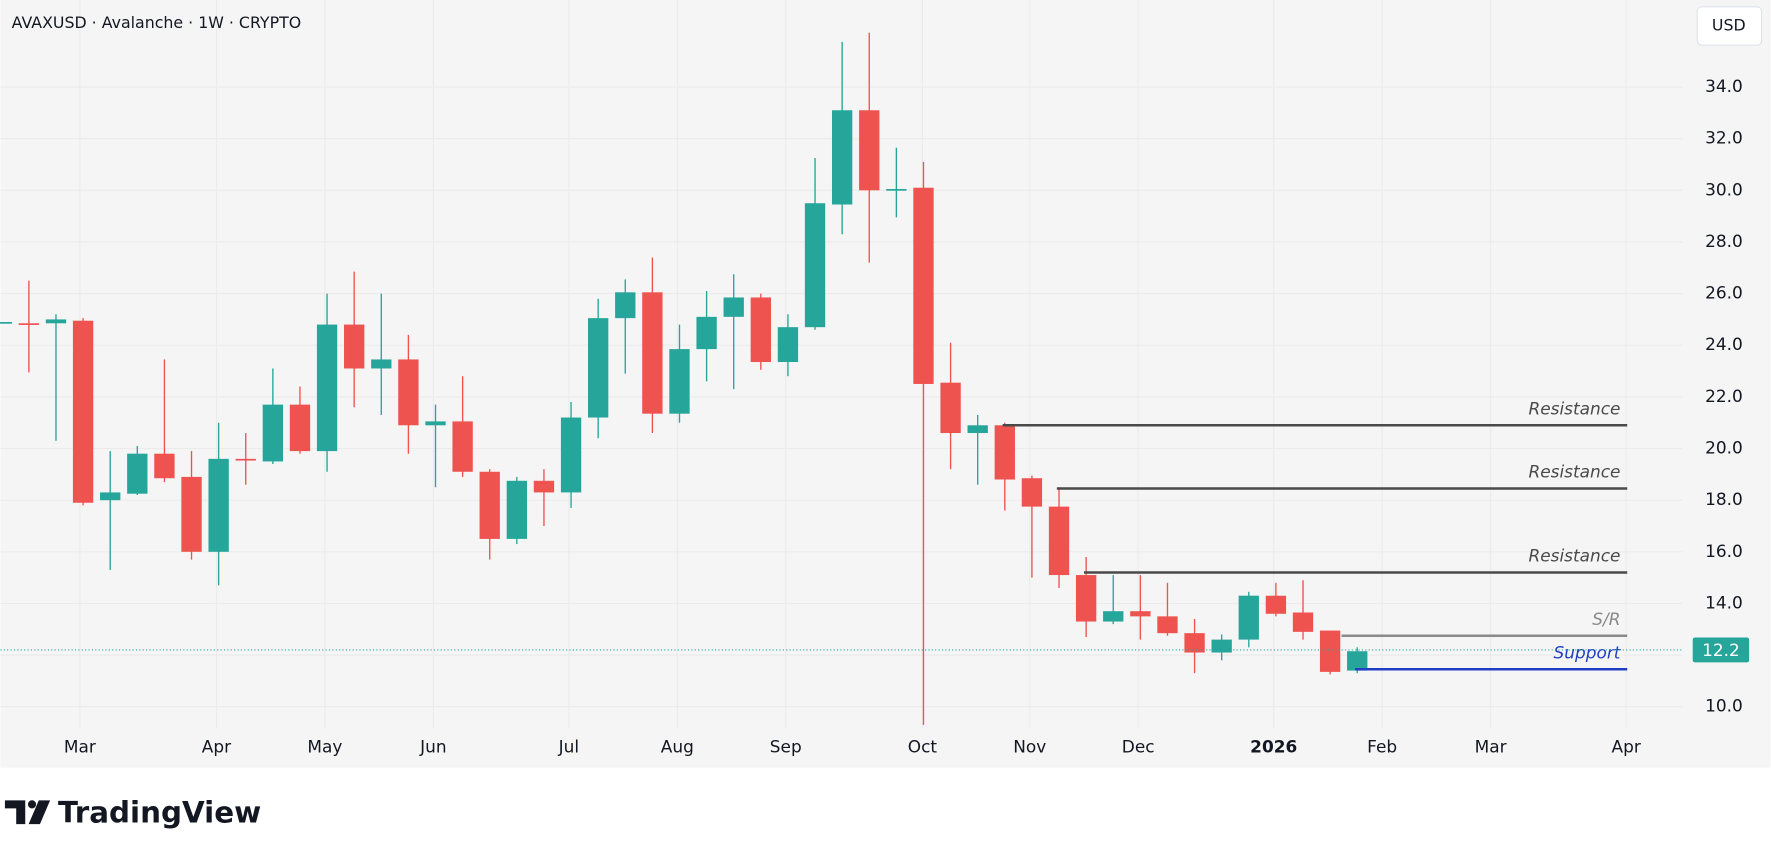 This screenshot has width=1771, height=858. What do you see at coordinates (677, 746) in the screenshot?
I see `x-tick-label: Aug` at bounding box center [677, 746].